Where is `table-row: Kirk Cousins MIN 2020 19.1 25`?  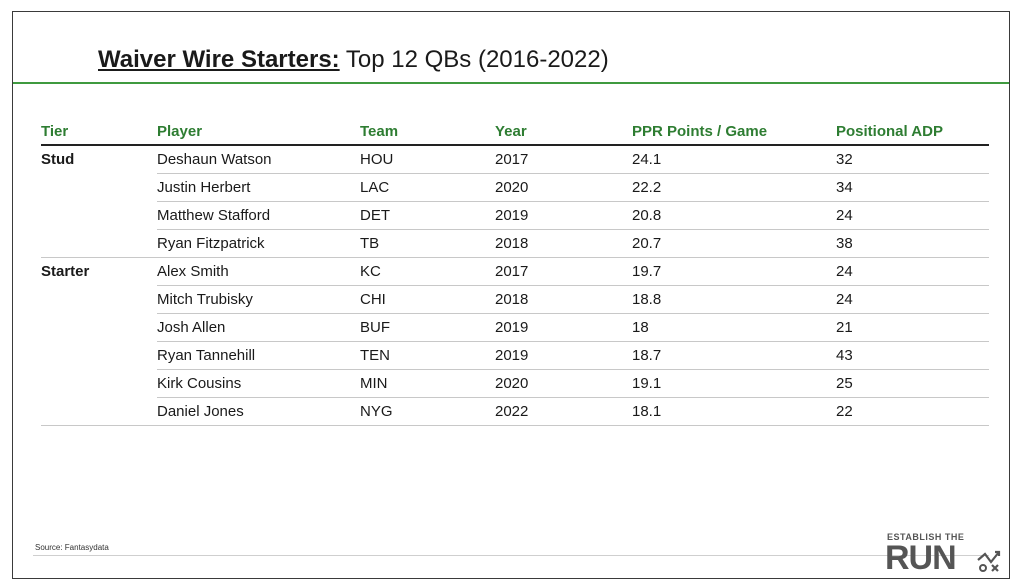
table-row: Kirk Cousins MIN 2020 19.1 25 is located at coordinates (515, 383).